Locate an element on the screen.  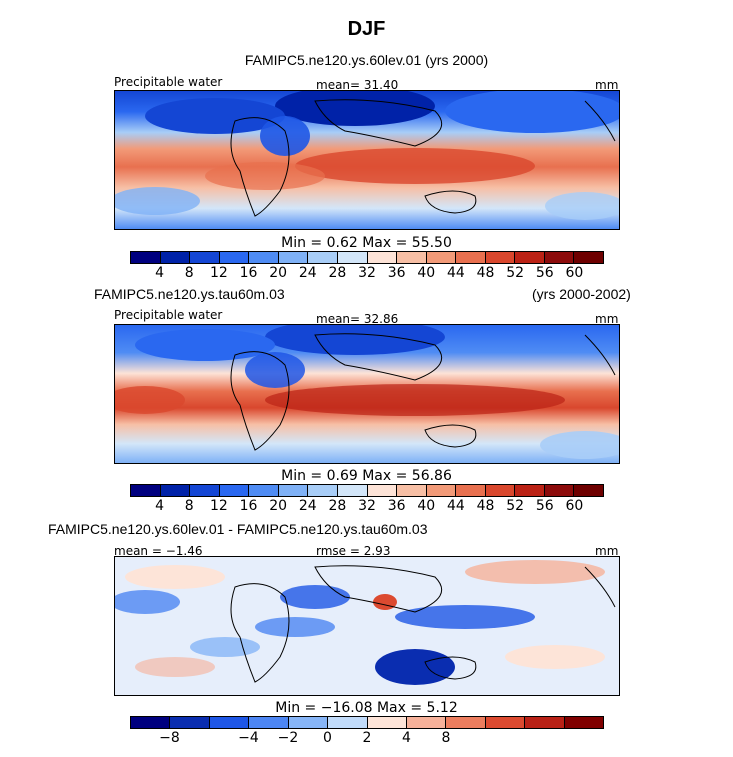
panel-1-units-label: mm is located at coordinates (607, 85).